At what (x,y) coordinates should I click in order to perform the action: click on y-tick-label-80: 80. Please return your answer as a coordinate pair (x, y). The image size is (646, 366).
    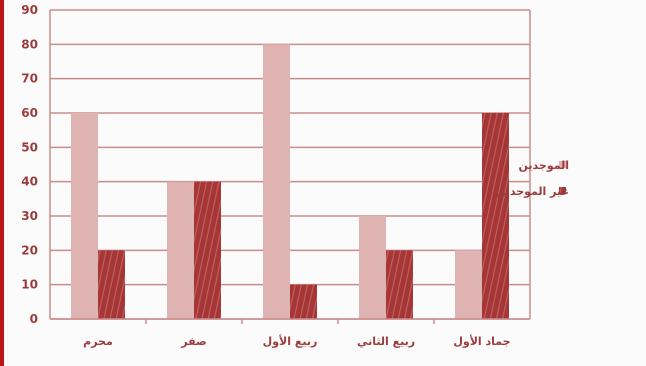
    Looking at the image, I should click on (29, 44).